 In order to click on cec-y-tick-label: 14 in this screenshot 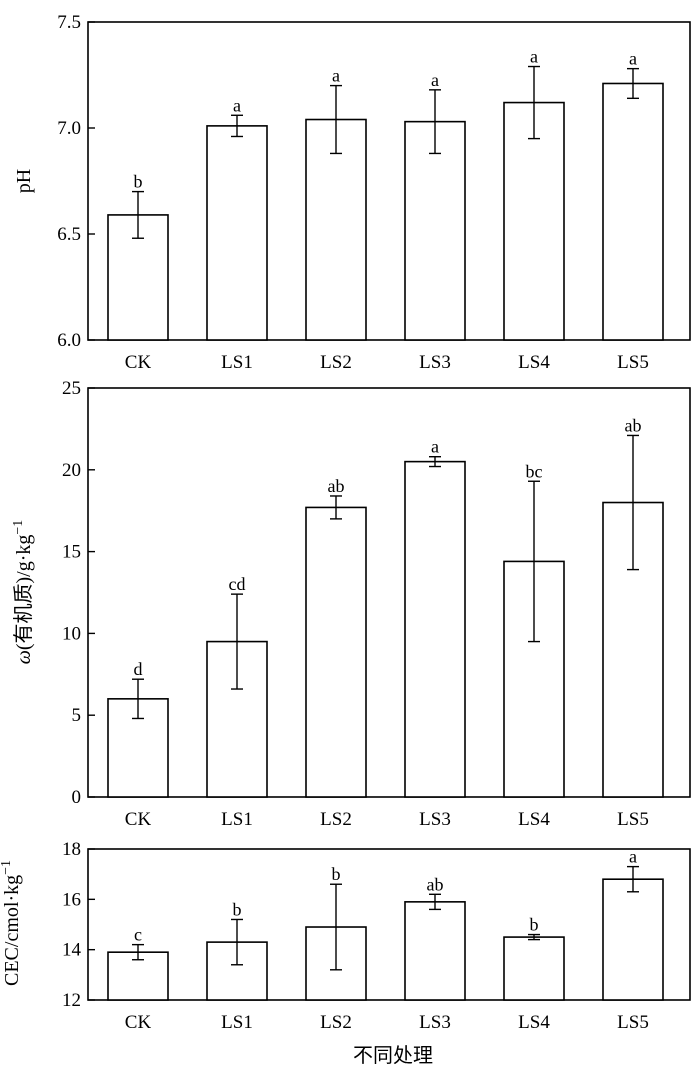, I will do `click(72, 950)`.